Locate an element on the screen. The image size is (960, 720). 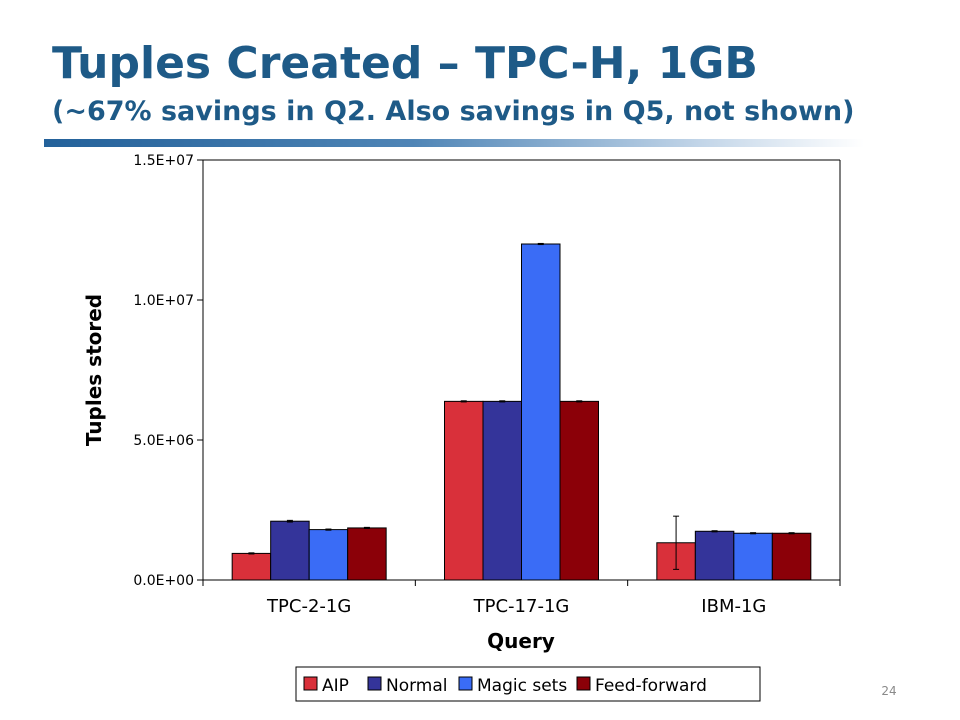
x-tick-label: IBM-1G is located at coordinates (733, 606).